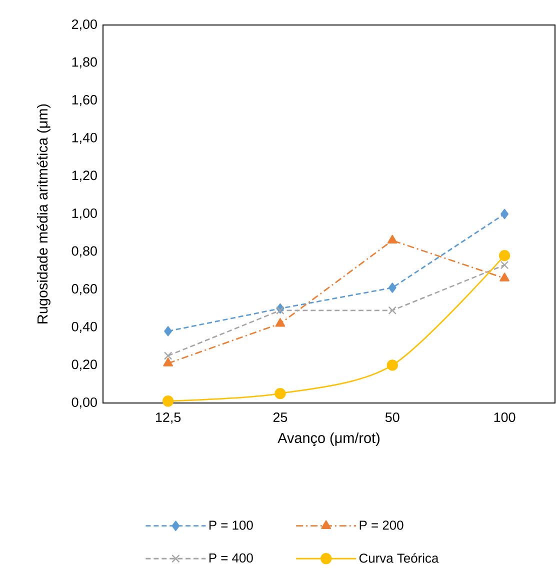 This screenshot has width=557, height=577. I want to click on y-tick-label: 1,20, so click(84, 176).